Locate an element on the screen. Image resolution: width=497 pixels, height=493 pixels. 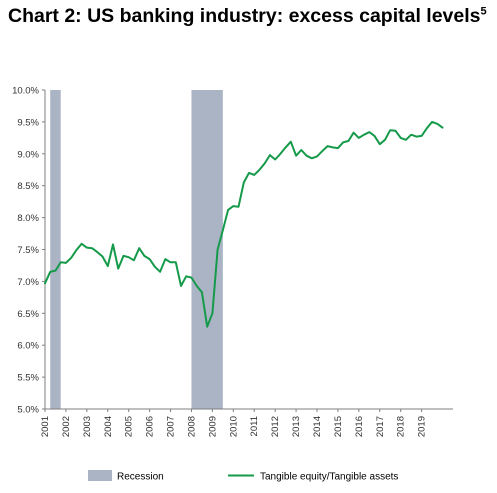
x-tick-label: 2013 is located at coordinates (296, 426).